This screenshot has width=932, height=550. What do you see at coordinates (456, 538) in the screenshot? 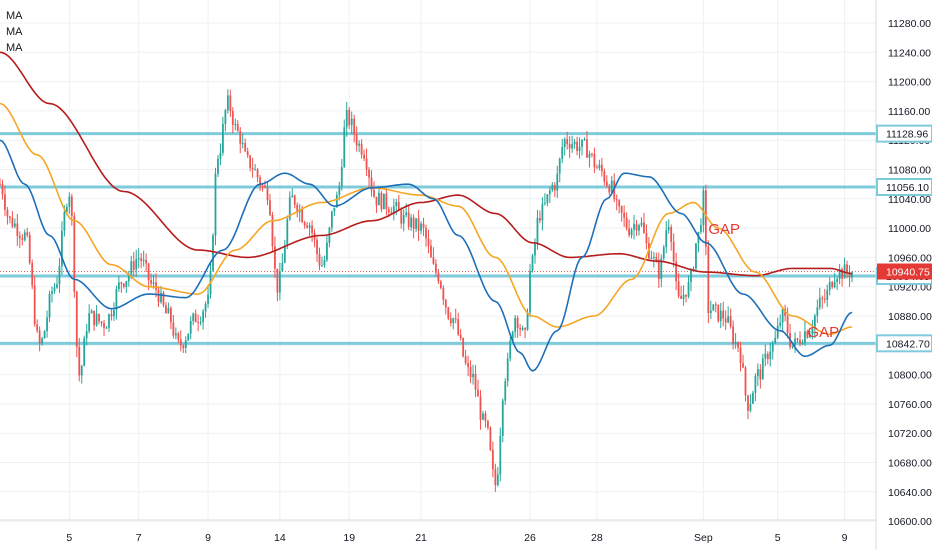
I see `x-axis: 5 7 9 14 19 21 26 28 Sep 5 9` at bounding box center [456, 538].